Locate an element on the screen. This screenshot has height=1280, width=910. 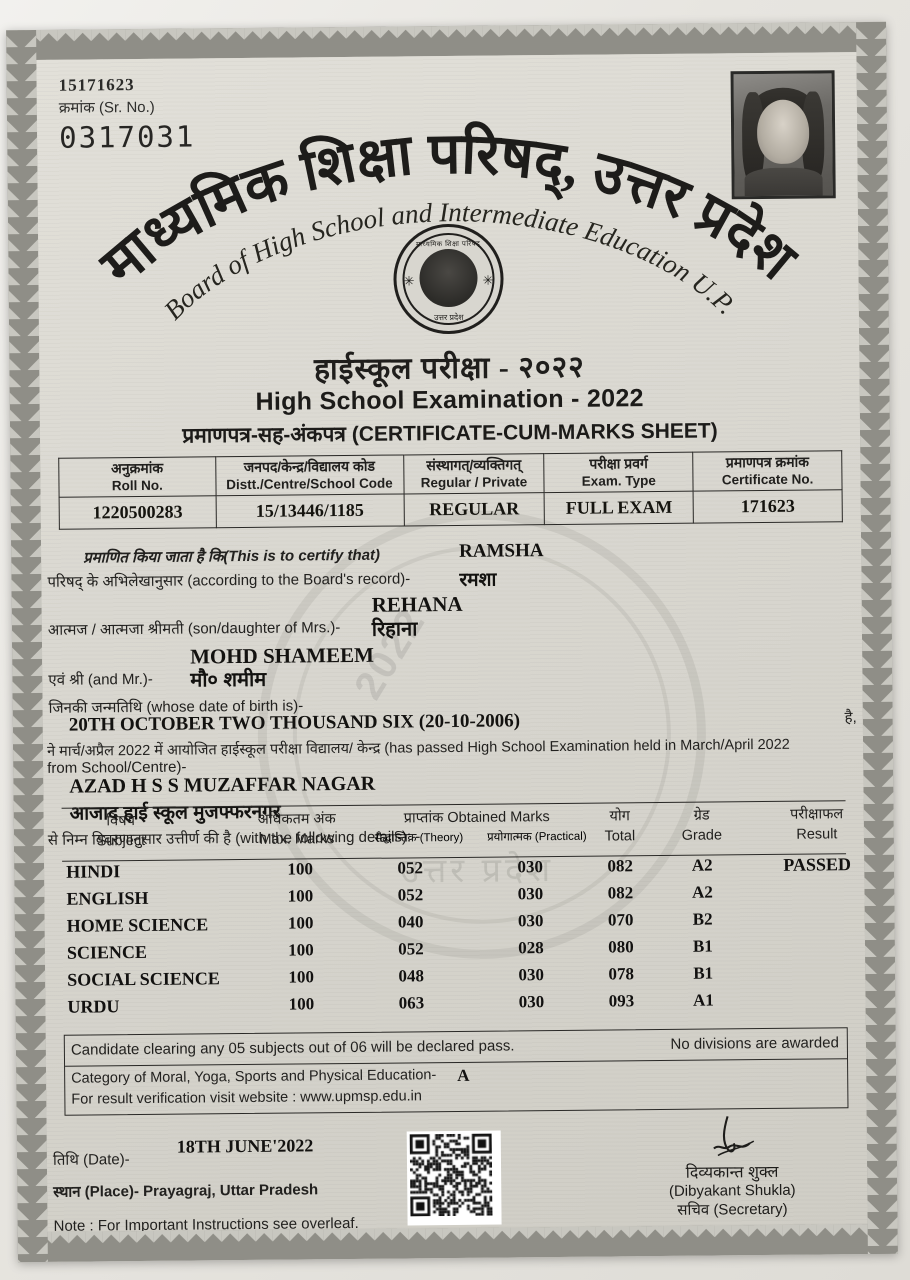
value-certificate-no: 171623 is located at coordinates (768, 507).